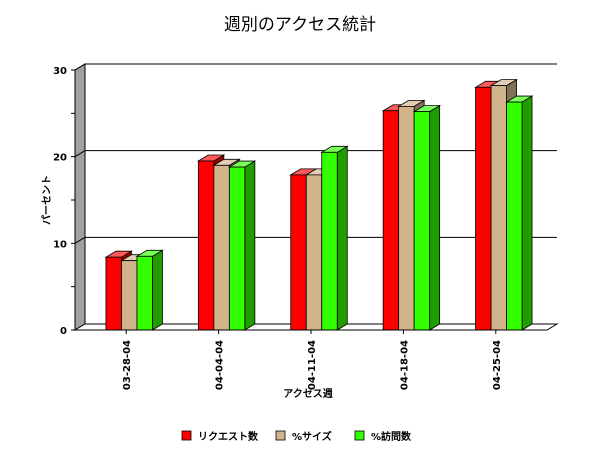 The height and width of the screenshot is (450, 600). I want to click on legend-label: %訪問数, so click(391, 436).